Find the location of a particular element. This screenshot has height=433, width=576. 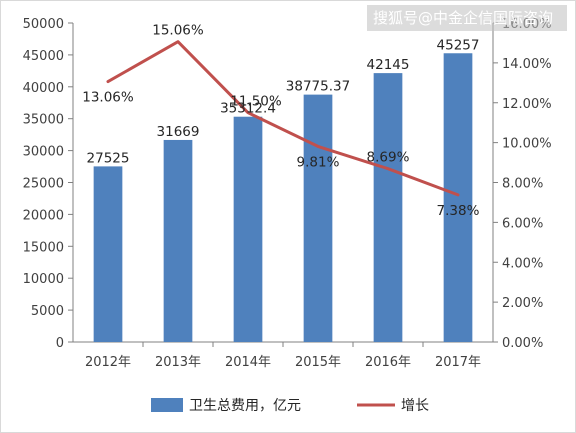

x-tick-label: 2012年 is located at coordinates (108, 362).